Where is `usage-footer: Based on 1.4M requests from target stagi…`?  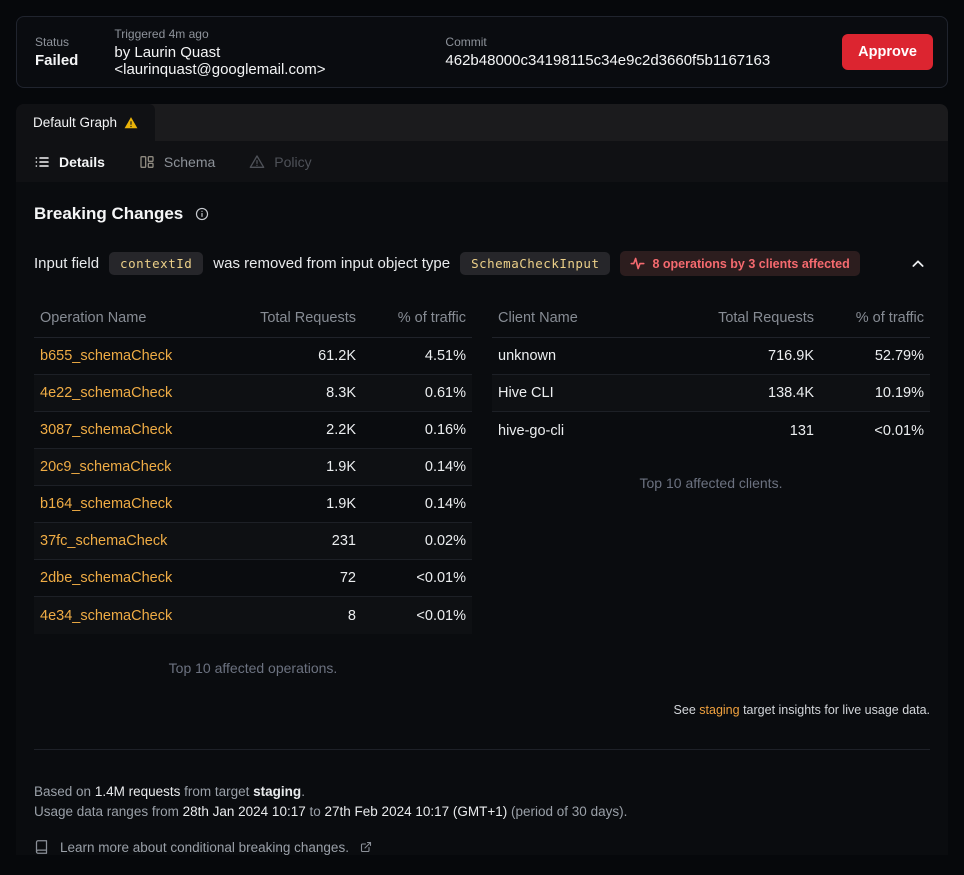
usage-footer: Based on 1.4M requests from target stagi… is located at coordinates (482, 802).